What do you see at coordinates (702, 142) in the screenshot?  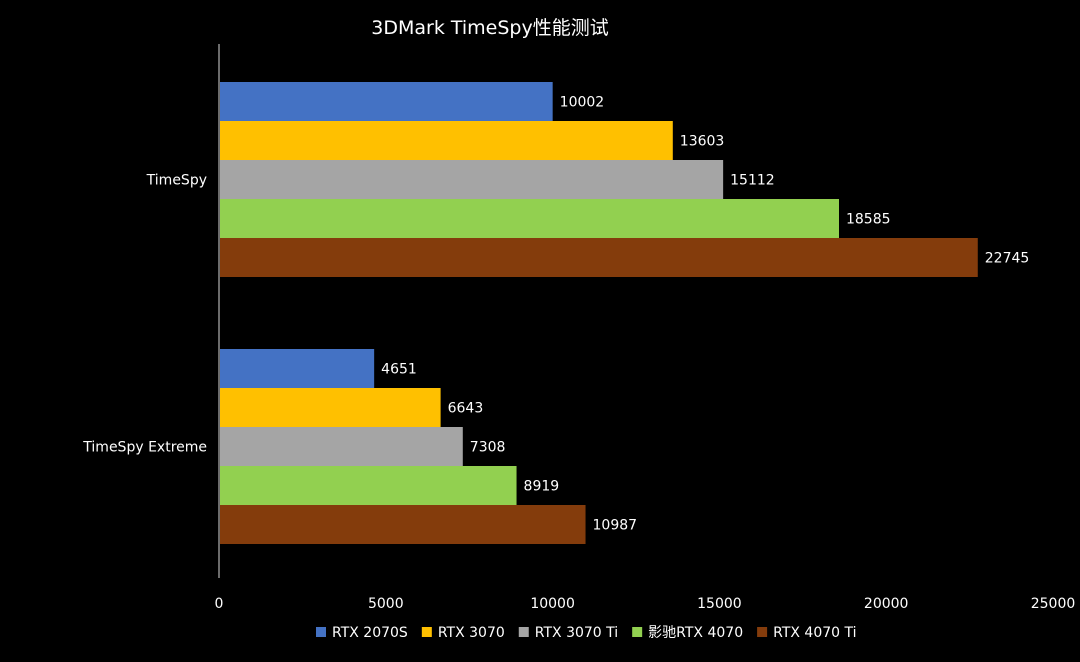 I see `data-label: 13603` at bounding box center [702, 142].